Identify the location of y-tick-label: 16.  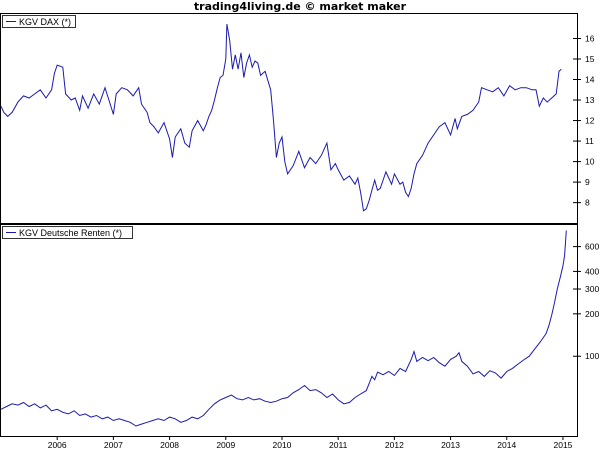
(590, 38).